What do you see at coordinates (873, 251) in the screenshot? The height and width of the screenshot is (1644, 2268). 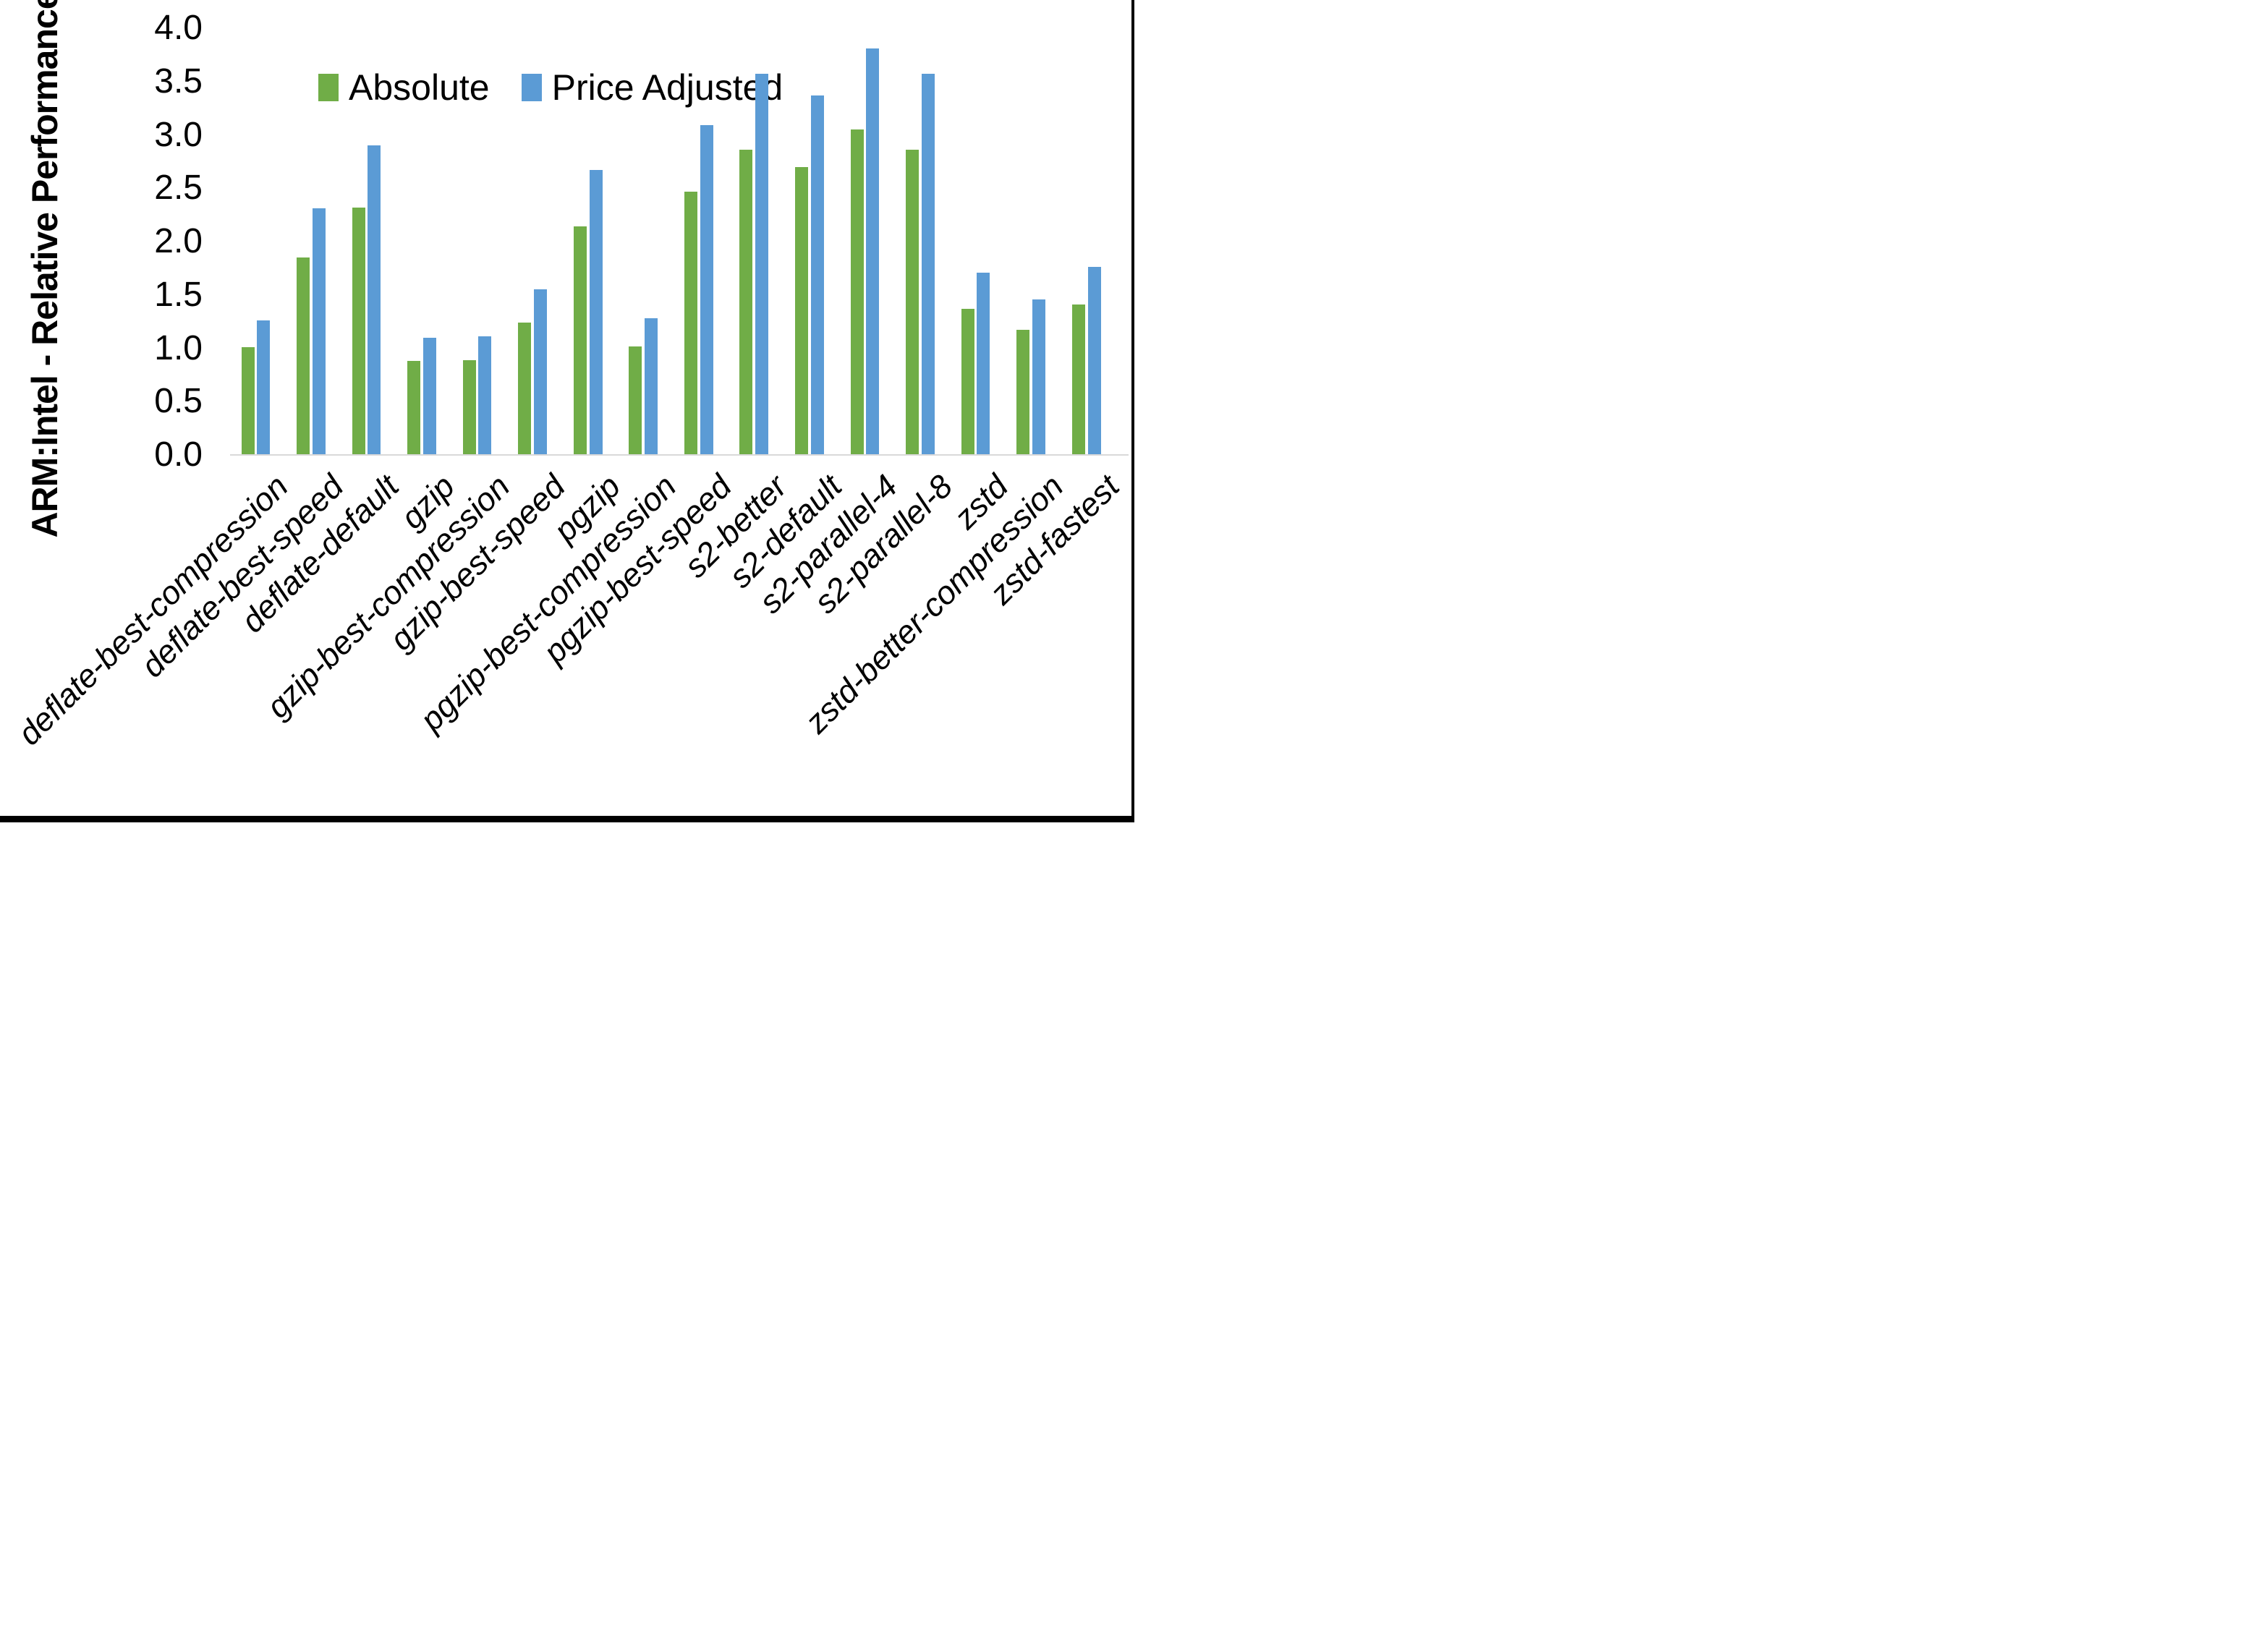 I see `bar-s2-parallel-4-price-adjusted` at bounding box center [873, 251].